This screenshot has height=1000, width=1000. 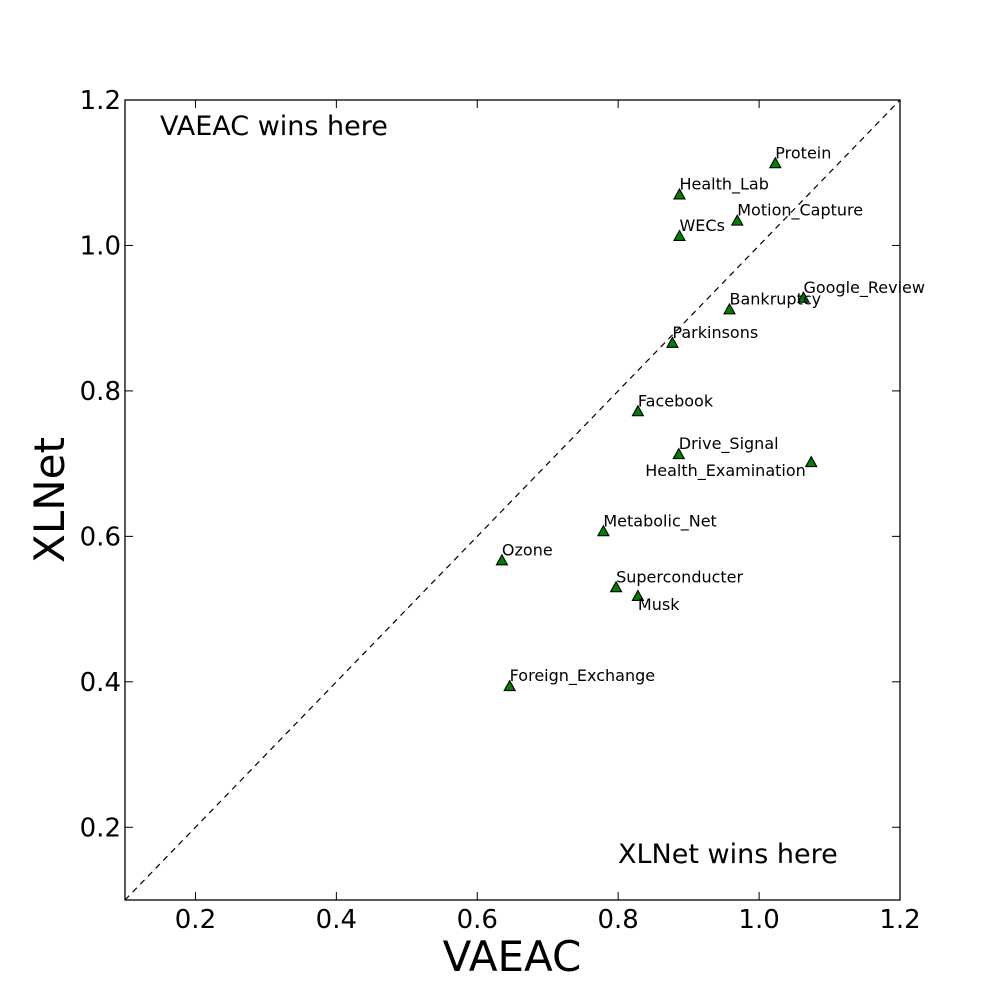 What do you see at coordinates (864, 288) in the screenshot?
I see `point-label: Google_Review` at bounding box center [864, 288].